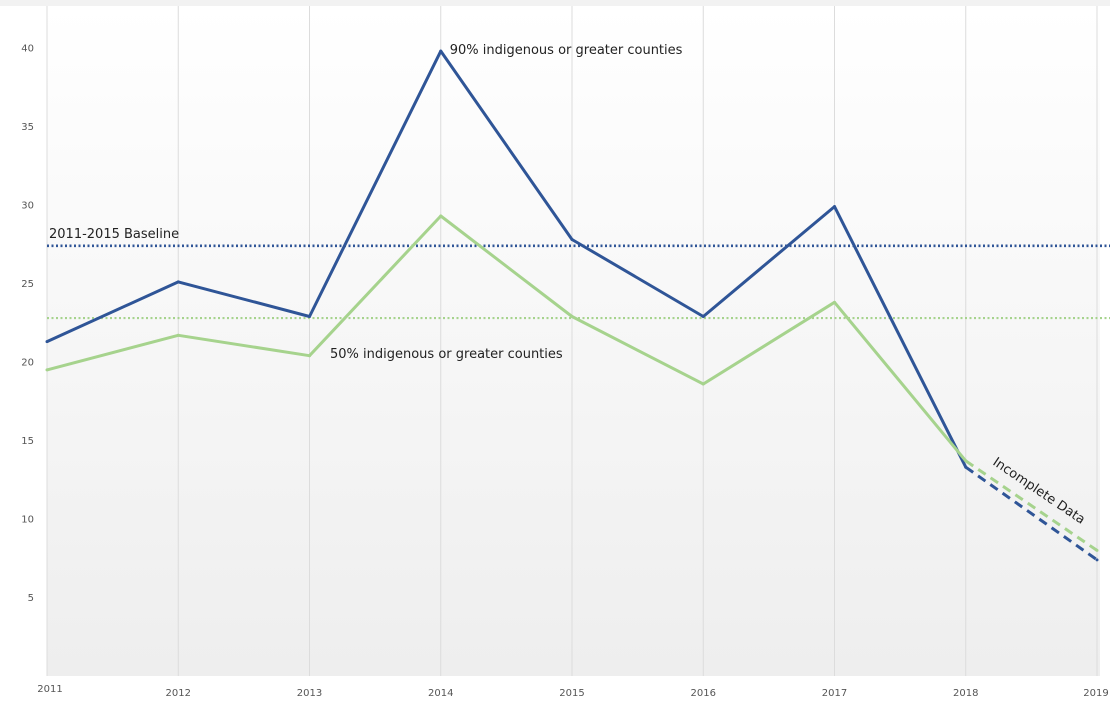 This screenshot has width=1110, height=704. What do you see at coordinates (27, 127) in the screenshot?
I see `y-tick-label-35: 35` at bounding box center [27, 127].